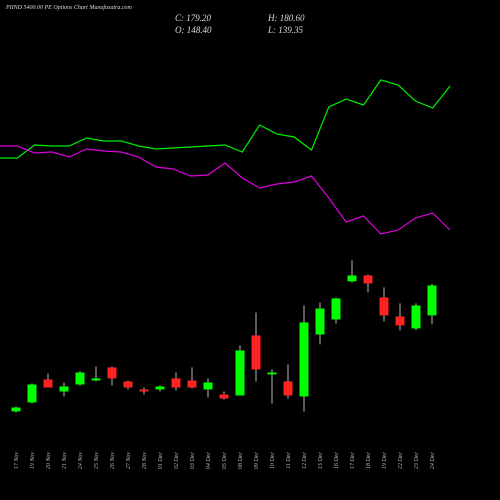 Image resolution: width=500 pixels, height=500 pixels. Describe the element at coordinates (97, 461) in the screenshot. I see `x-tick-label: 25 Nov` at that location.